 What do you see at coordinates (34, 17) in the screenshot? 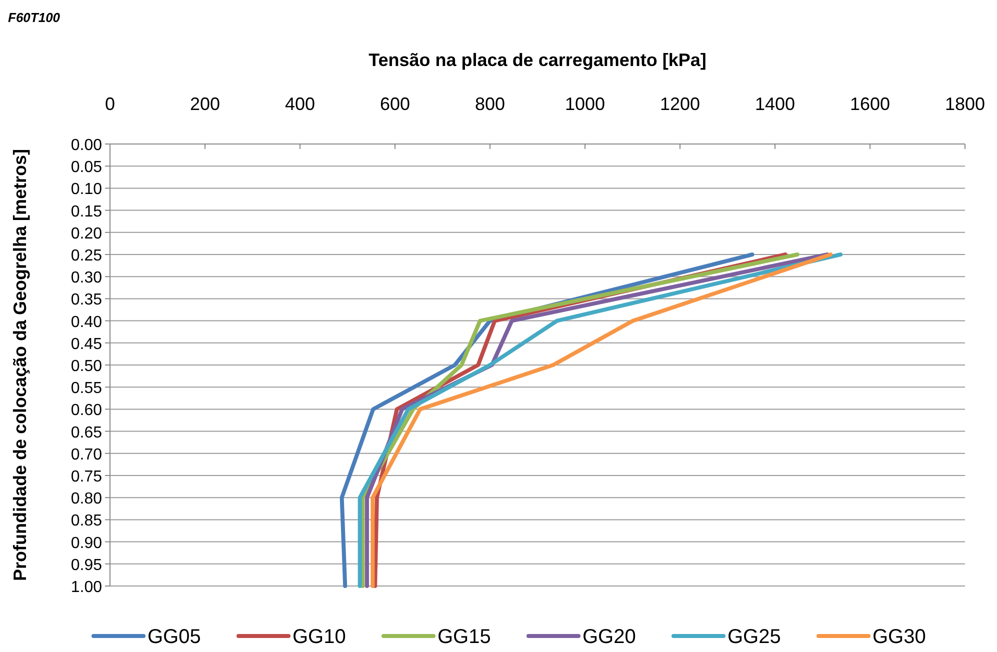
I see `chart-title: F60T100` at bounding box center [34, 17].